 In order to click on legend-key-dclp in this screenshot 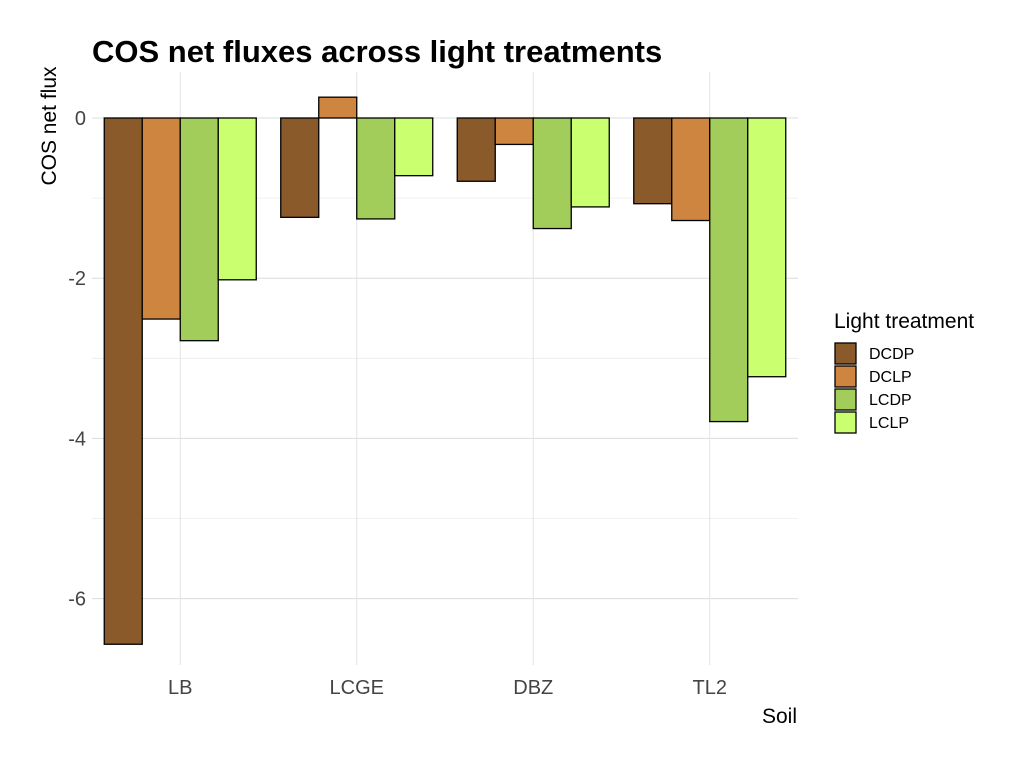, I will do `click(845, 376)`.